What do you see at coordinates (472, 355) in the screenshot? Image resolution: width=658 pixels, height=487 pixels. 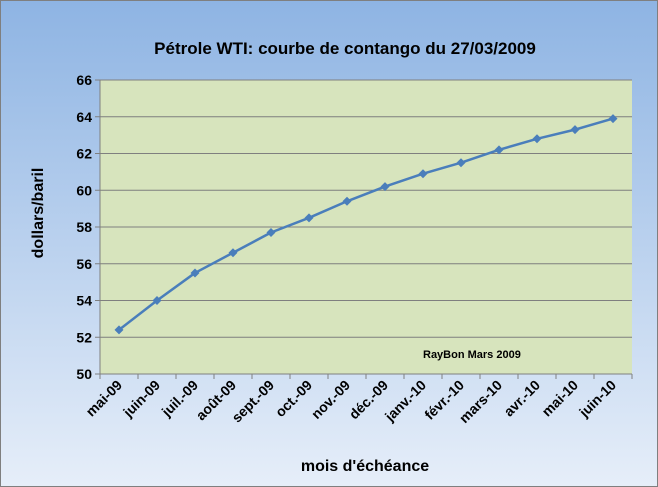 I see `chart-annotation: RayBon Mars 2009` at bounding box center [472, 355].